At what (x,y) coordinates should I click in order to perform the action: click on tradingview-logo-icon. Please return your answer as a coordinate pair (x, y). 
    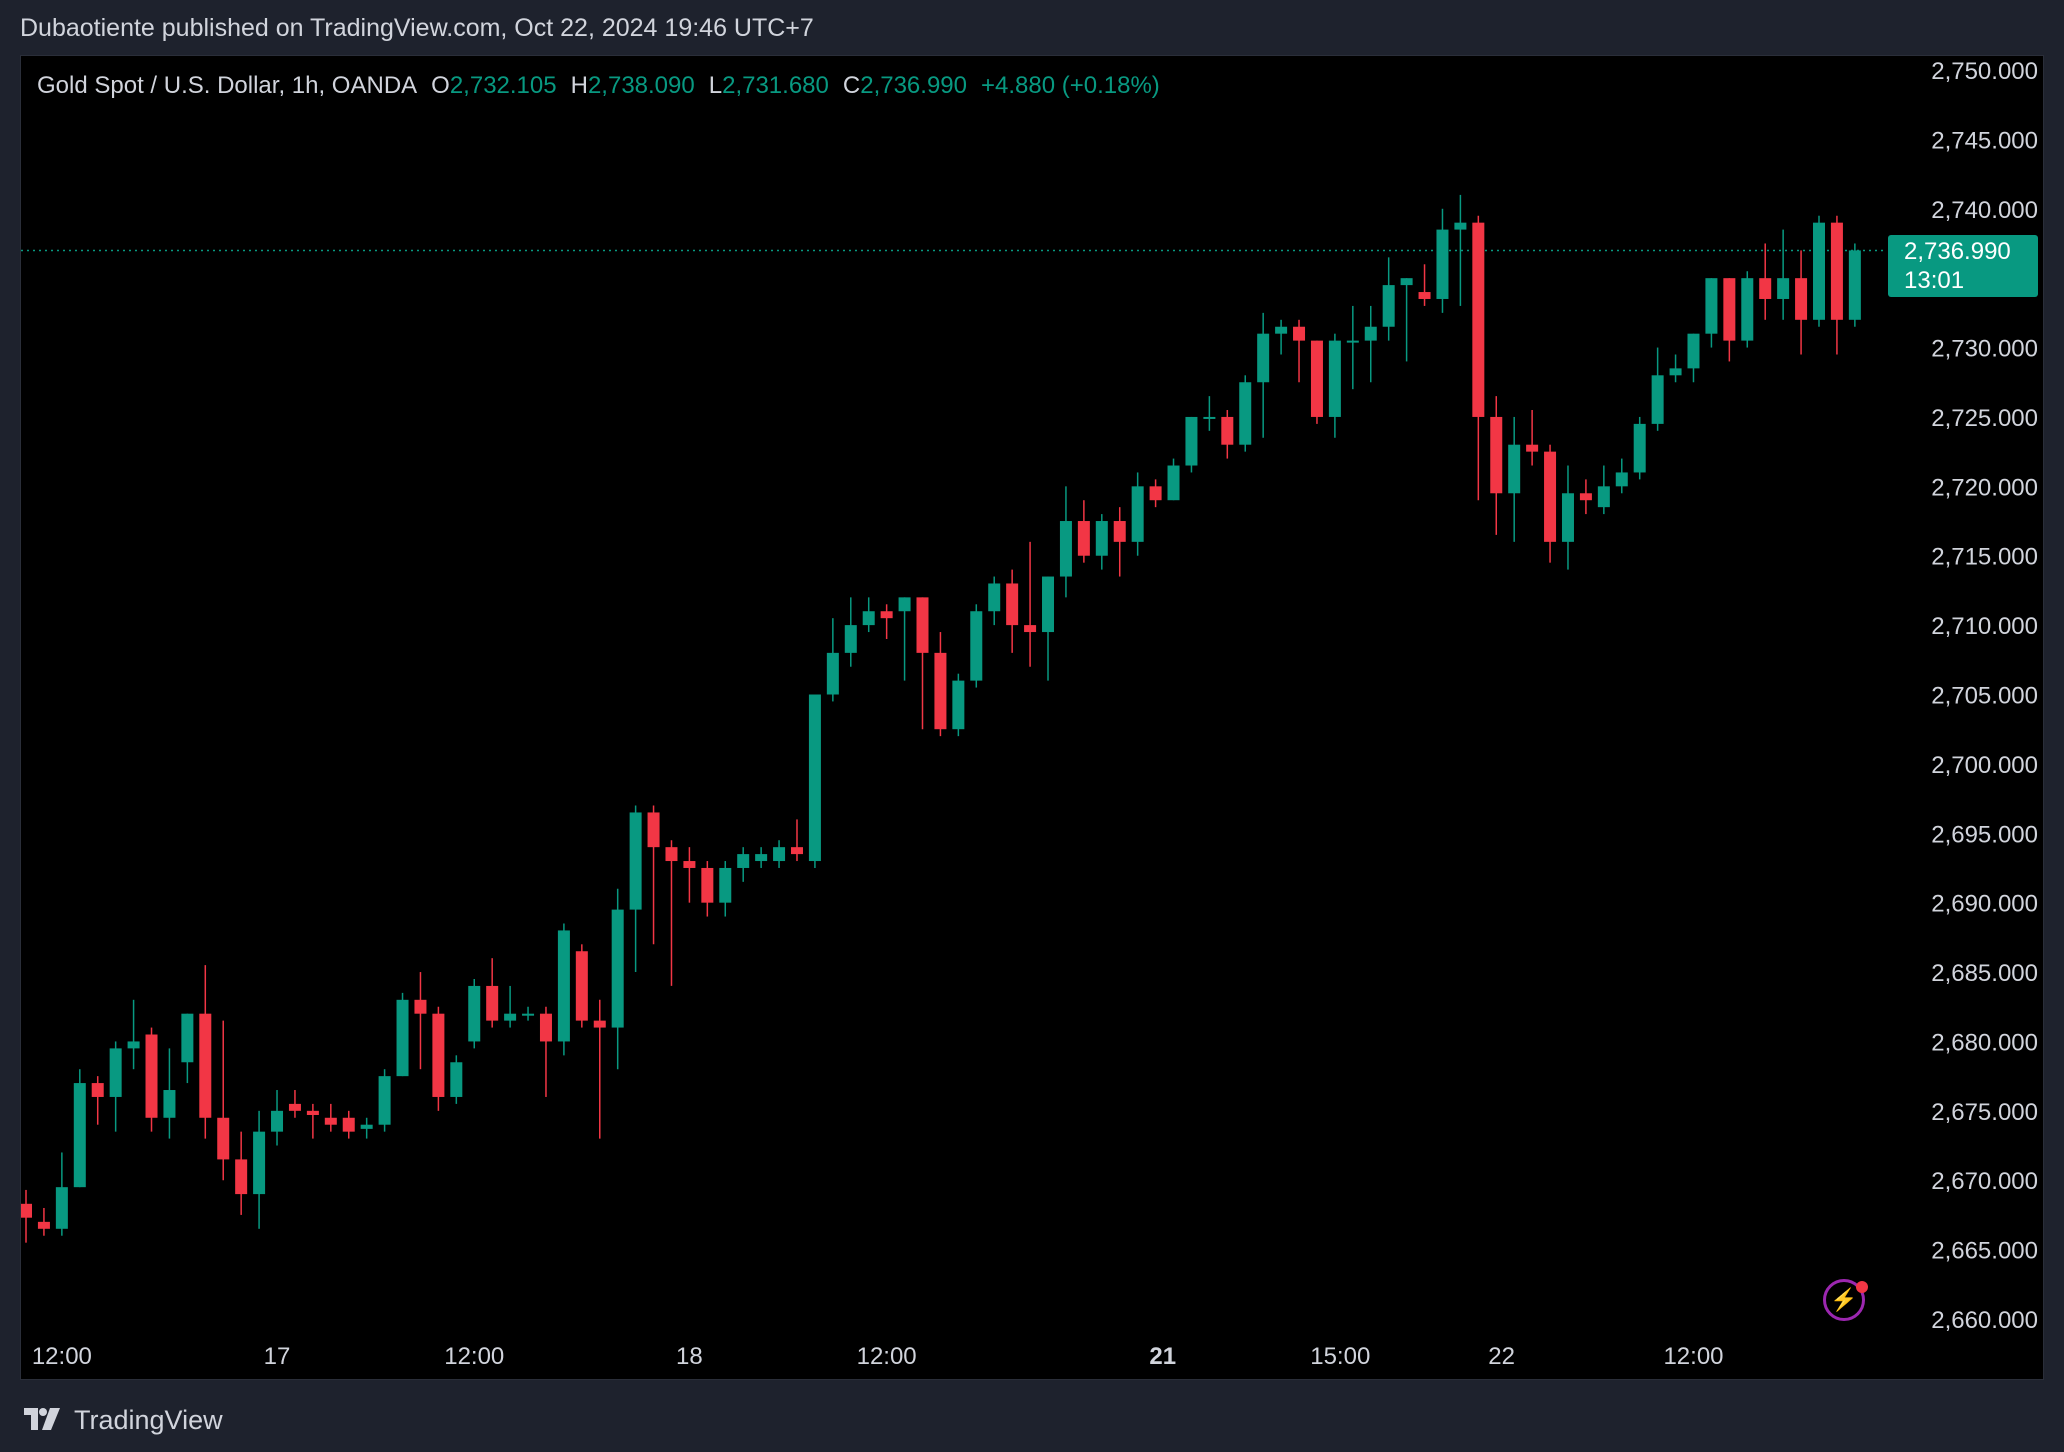
    Looking at the image, I should click on (42, 1420).